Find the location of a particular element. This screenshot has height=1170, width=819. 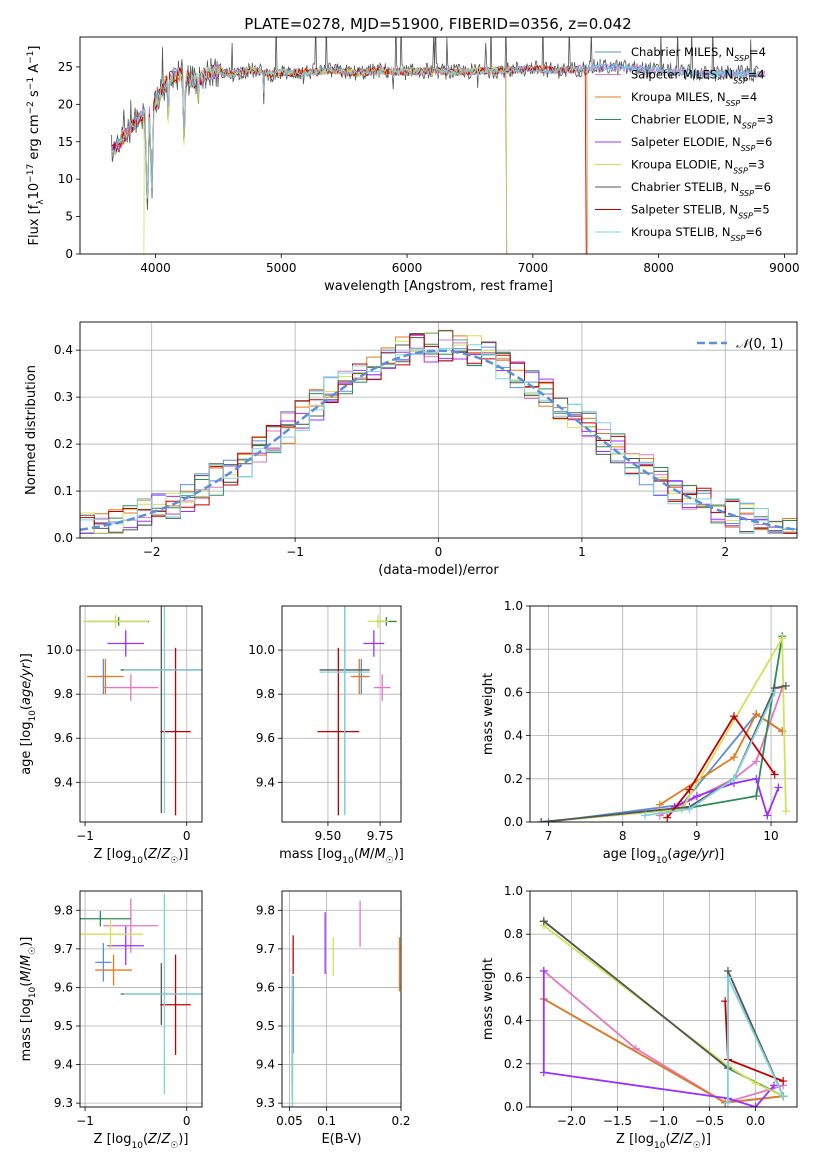

y-tick-label: 0.3 is located at coordinates (63, 397).